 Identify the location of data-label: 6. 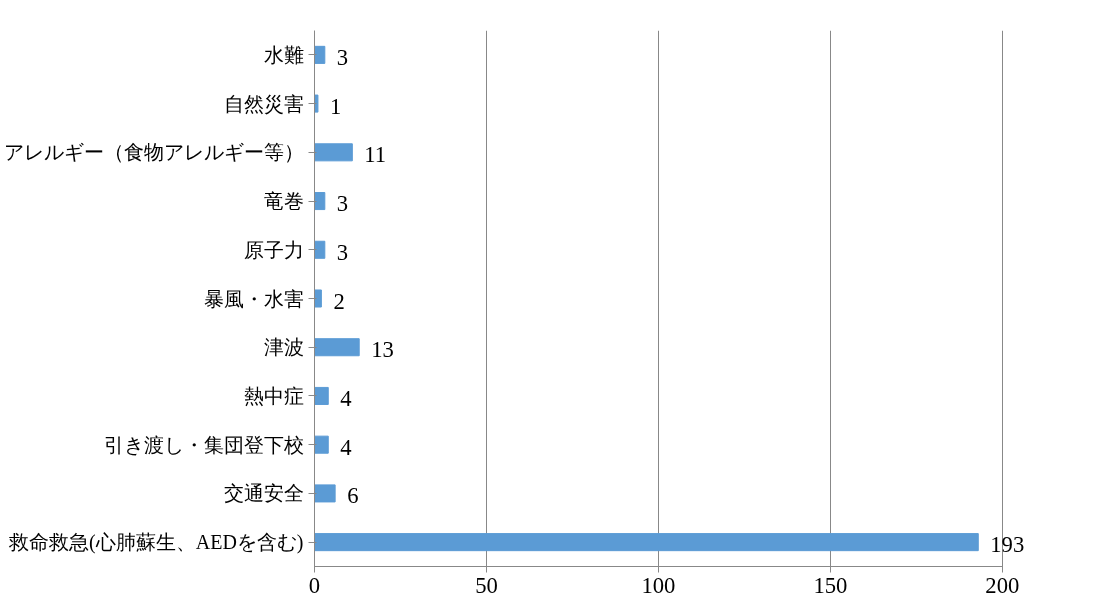
(353, 496).